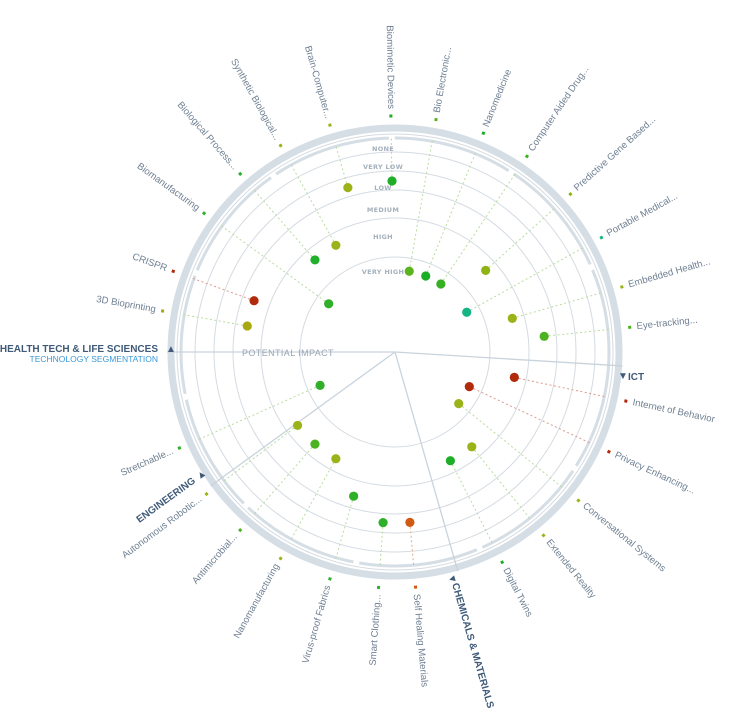  What do you see at coordinates (622, 287) in the screenshot?
I see `tick-embedded-health` at bounding box center [622, 287].